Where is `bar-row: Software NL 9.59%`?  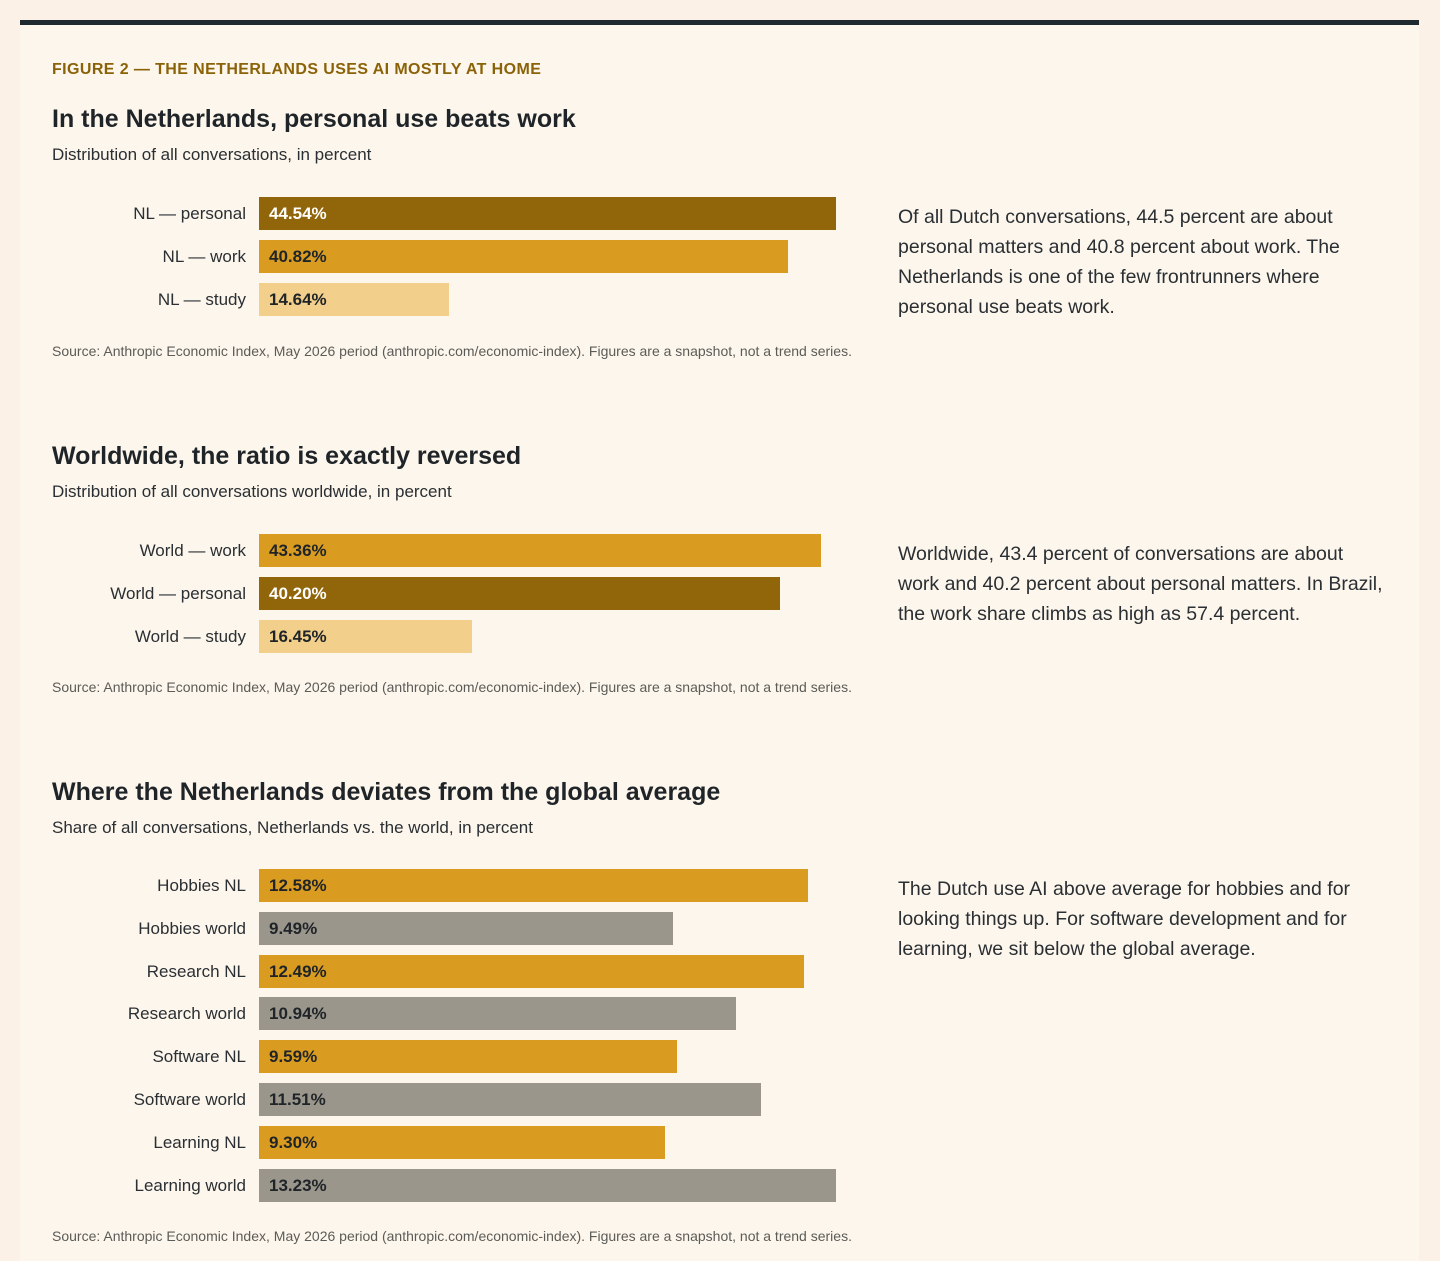 bar-row: Software NL 9.59% is located at coordinates (450, 1056).